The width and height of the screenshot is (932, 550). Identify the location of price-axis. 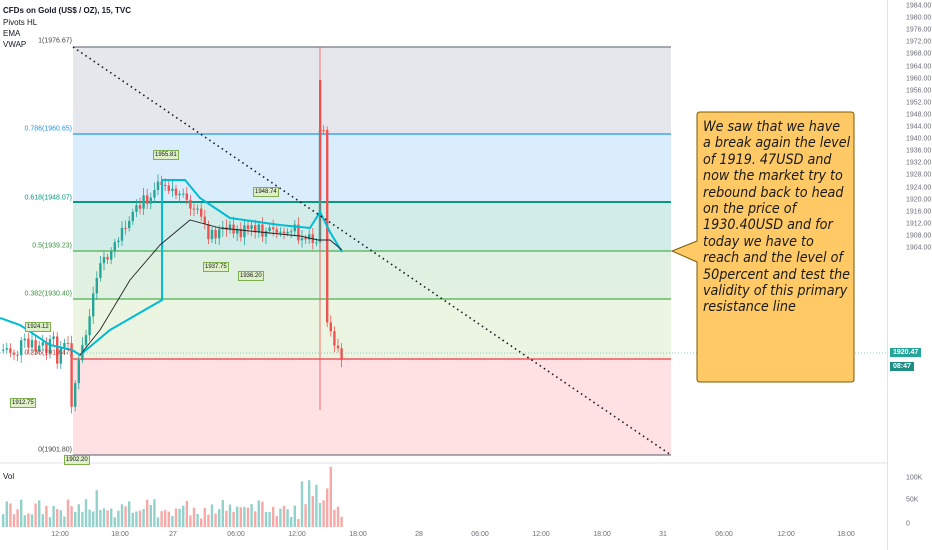
(909, 275).